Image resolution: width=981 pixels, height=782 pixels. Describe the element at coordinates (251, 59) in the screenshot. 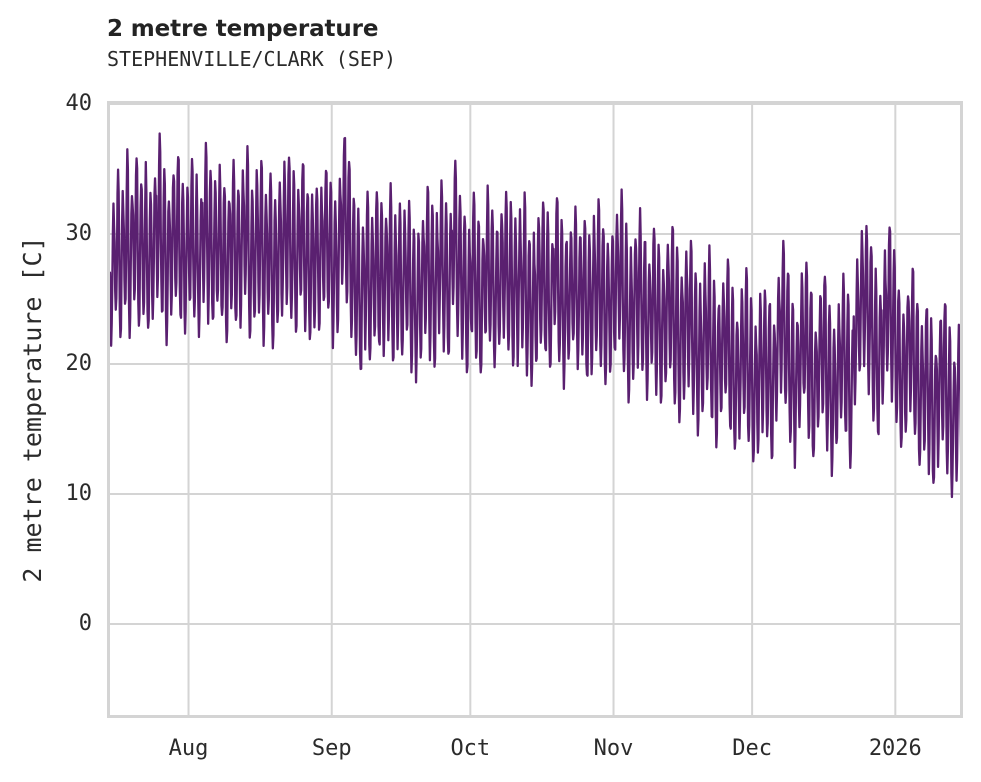

I see `chart-subtitle: STEPHENVILLE/CLARK (SEP)` at that location.